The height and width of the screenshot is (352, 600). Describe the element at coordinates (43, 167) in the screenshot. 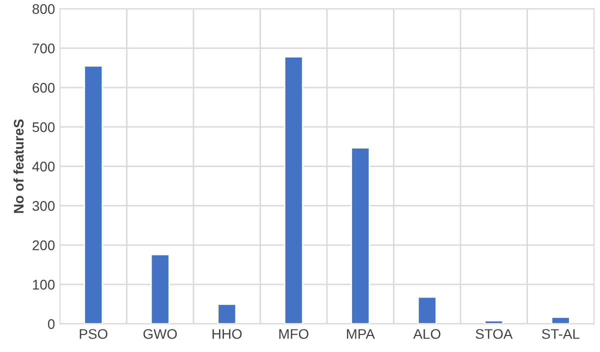

I see `y-tick-label: 400` at that location.